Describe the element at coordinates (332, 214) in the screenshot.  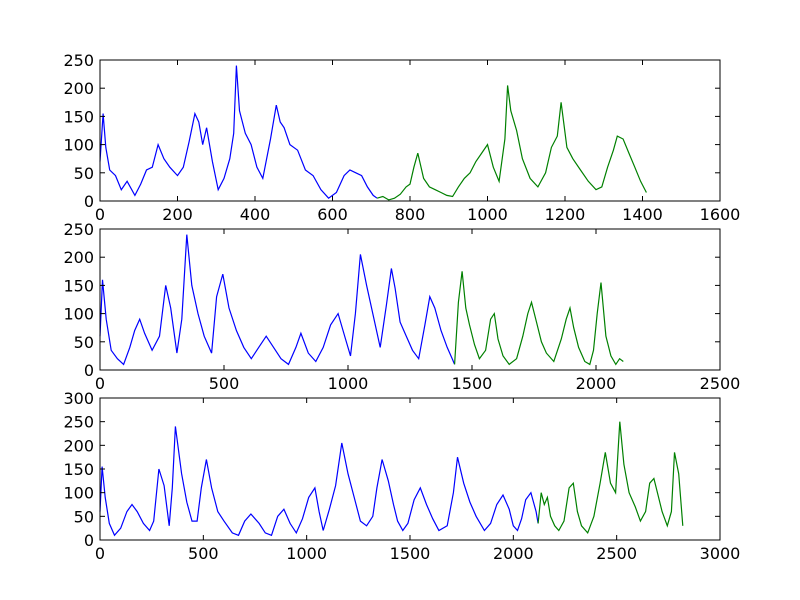
I see `x-tick-label: 600` at that location.